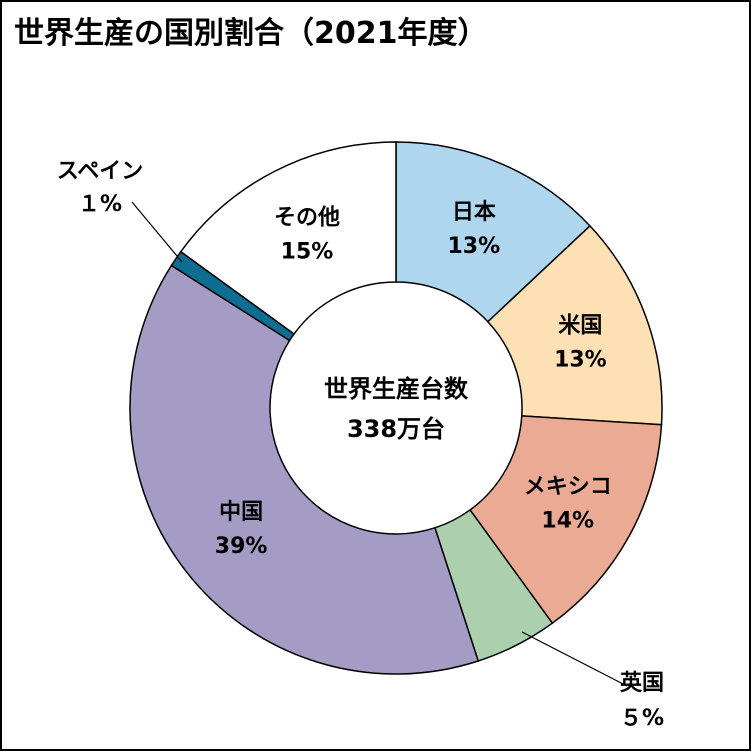 The image size is (751, 751). I want to click on slice-percent-label: 14%, so click(567, 520).